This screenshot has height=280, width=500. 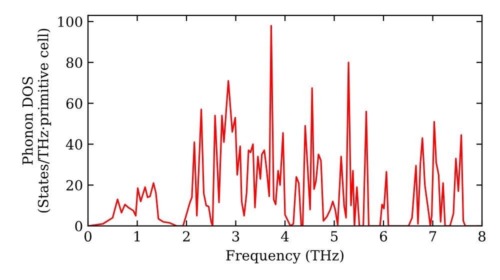 What do you see at coordinates (384, 236) in the screenshot?
I see `x-tick-label: 6` at bounding box center [384, 236].